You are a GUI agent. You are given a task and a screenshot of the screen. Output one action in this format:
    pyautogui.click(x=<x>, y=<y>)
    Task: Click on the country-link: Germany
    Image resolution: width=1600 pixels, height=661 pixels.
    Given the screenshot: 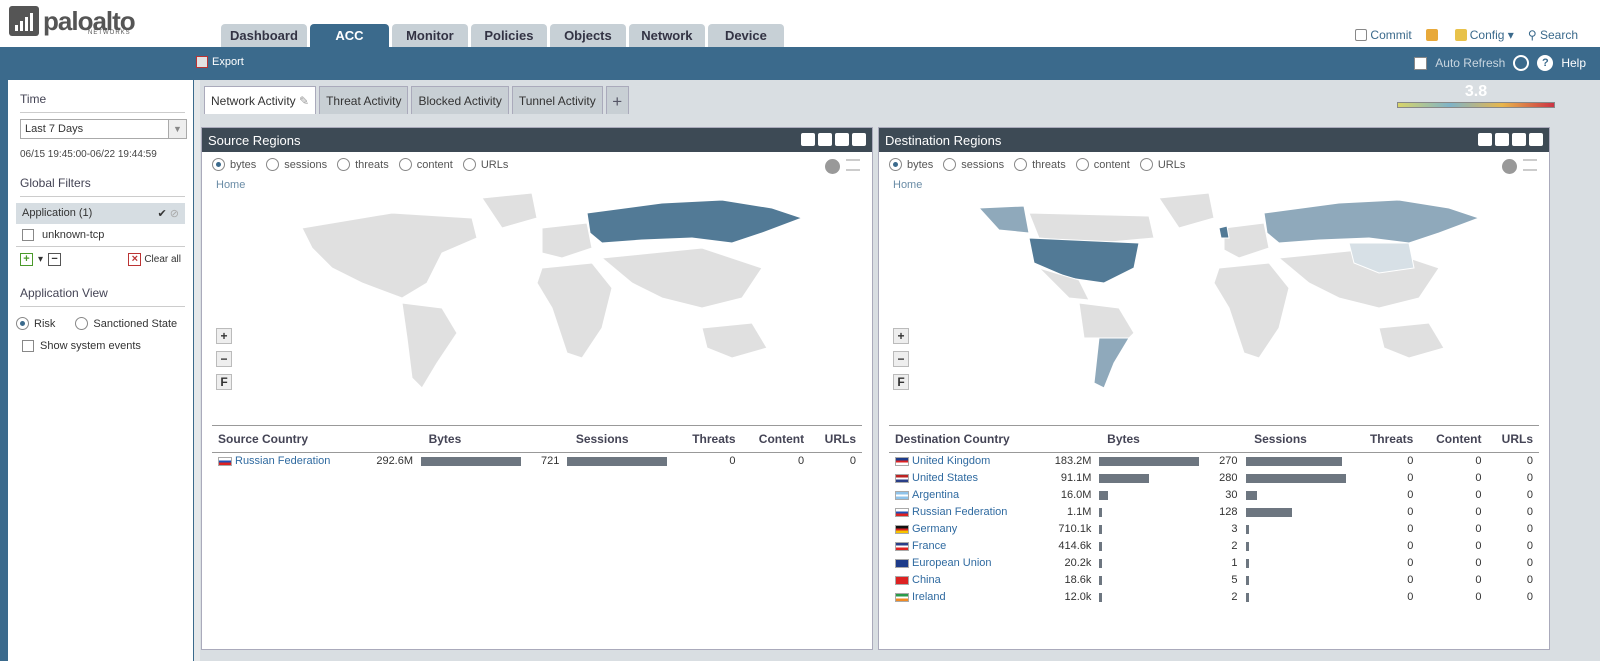 What is the action you would take?
    pyautogui.click(x=964, y=529)
    